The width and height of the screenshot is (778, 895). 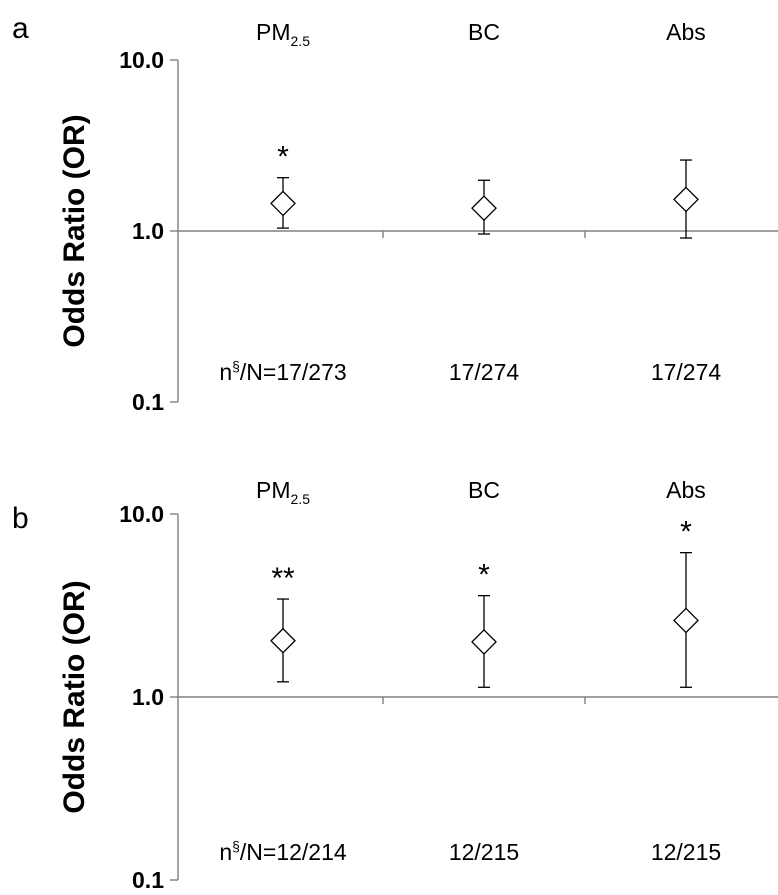 I want to click on significance-marker: **, so click(x=283, y=578).